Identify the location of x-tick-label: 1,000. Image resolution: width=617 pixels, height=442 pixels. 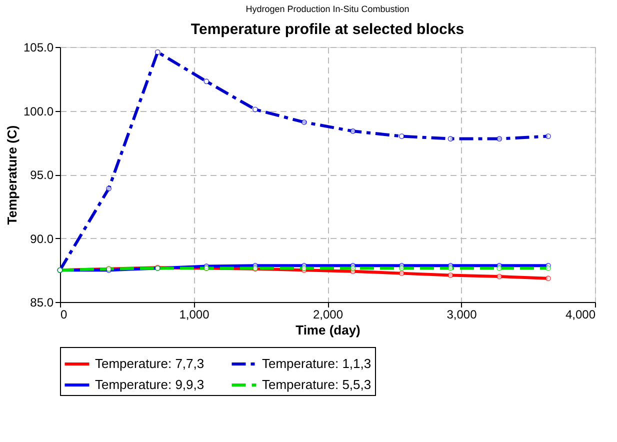
(194, 315).